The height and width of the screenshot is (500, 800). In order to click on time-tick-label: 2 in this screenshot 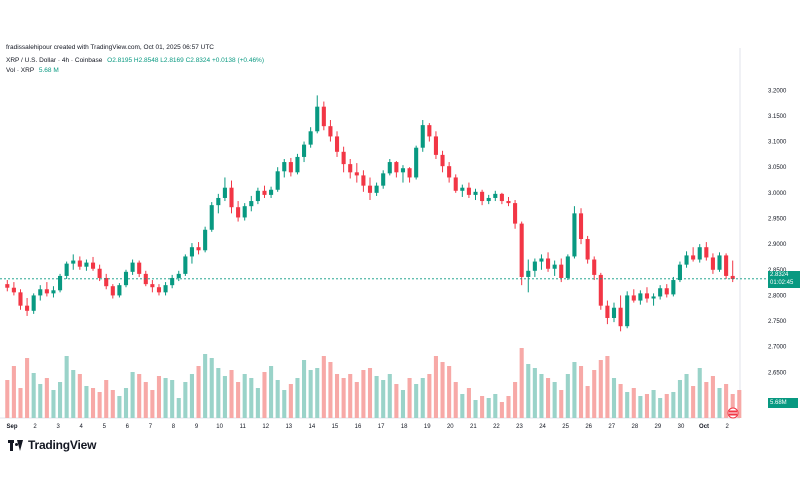, I will do `click(727, 427)`.